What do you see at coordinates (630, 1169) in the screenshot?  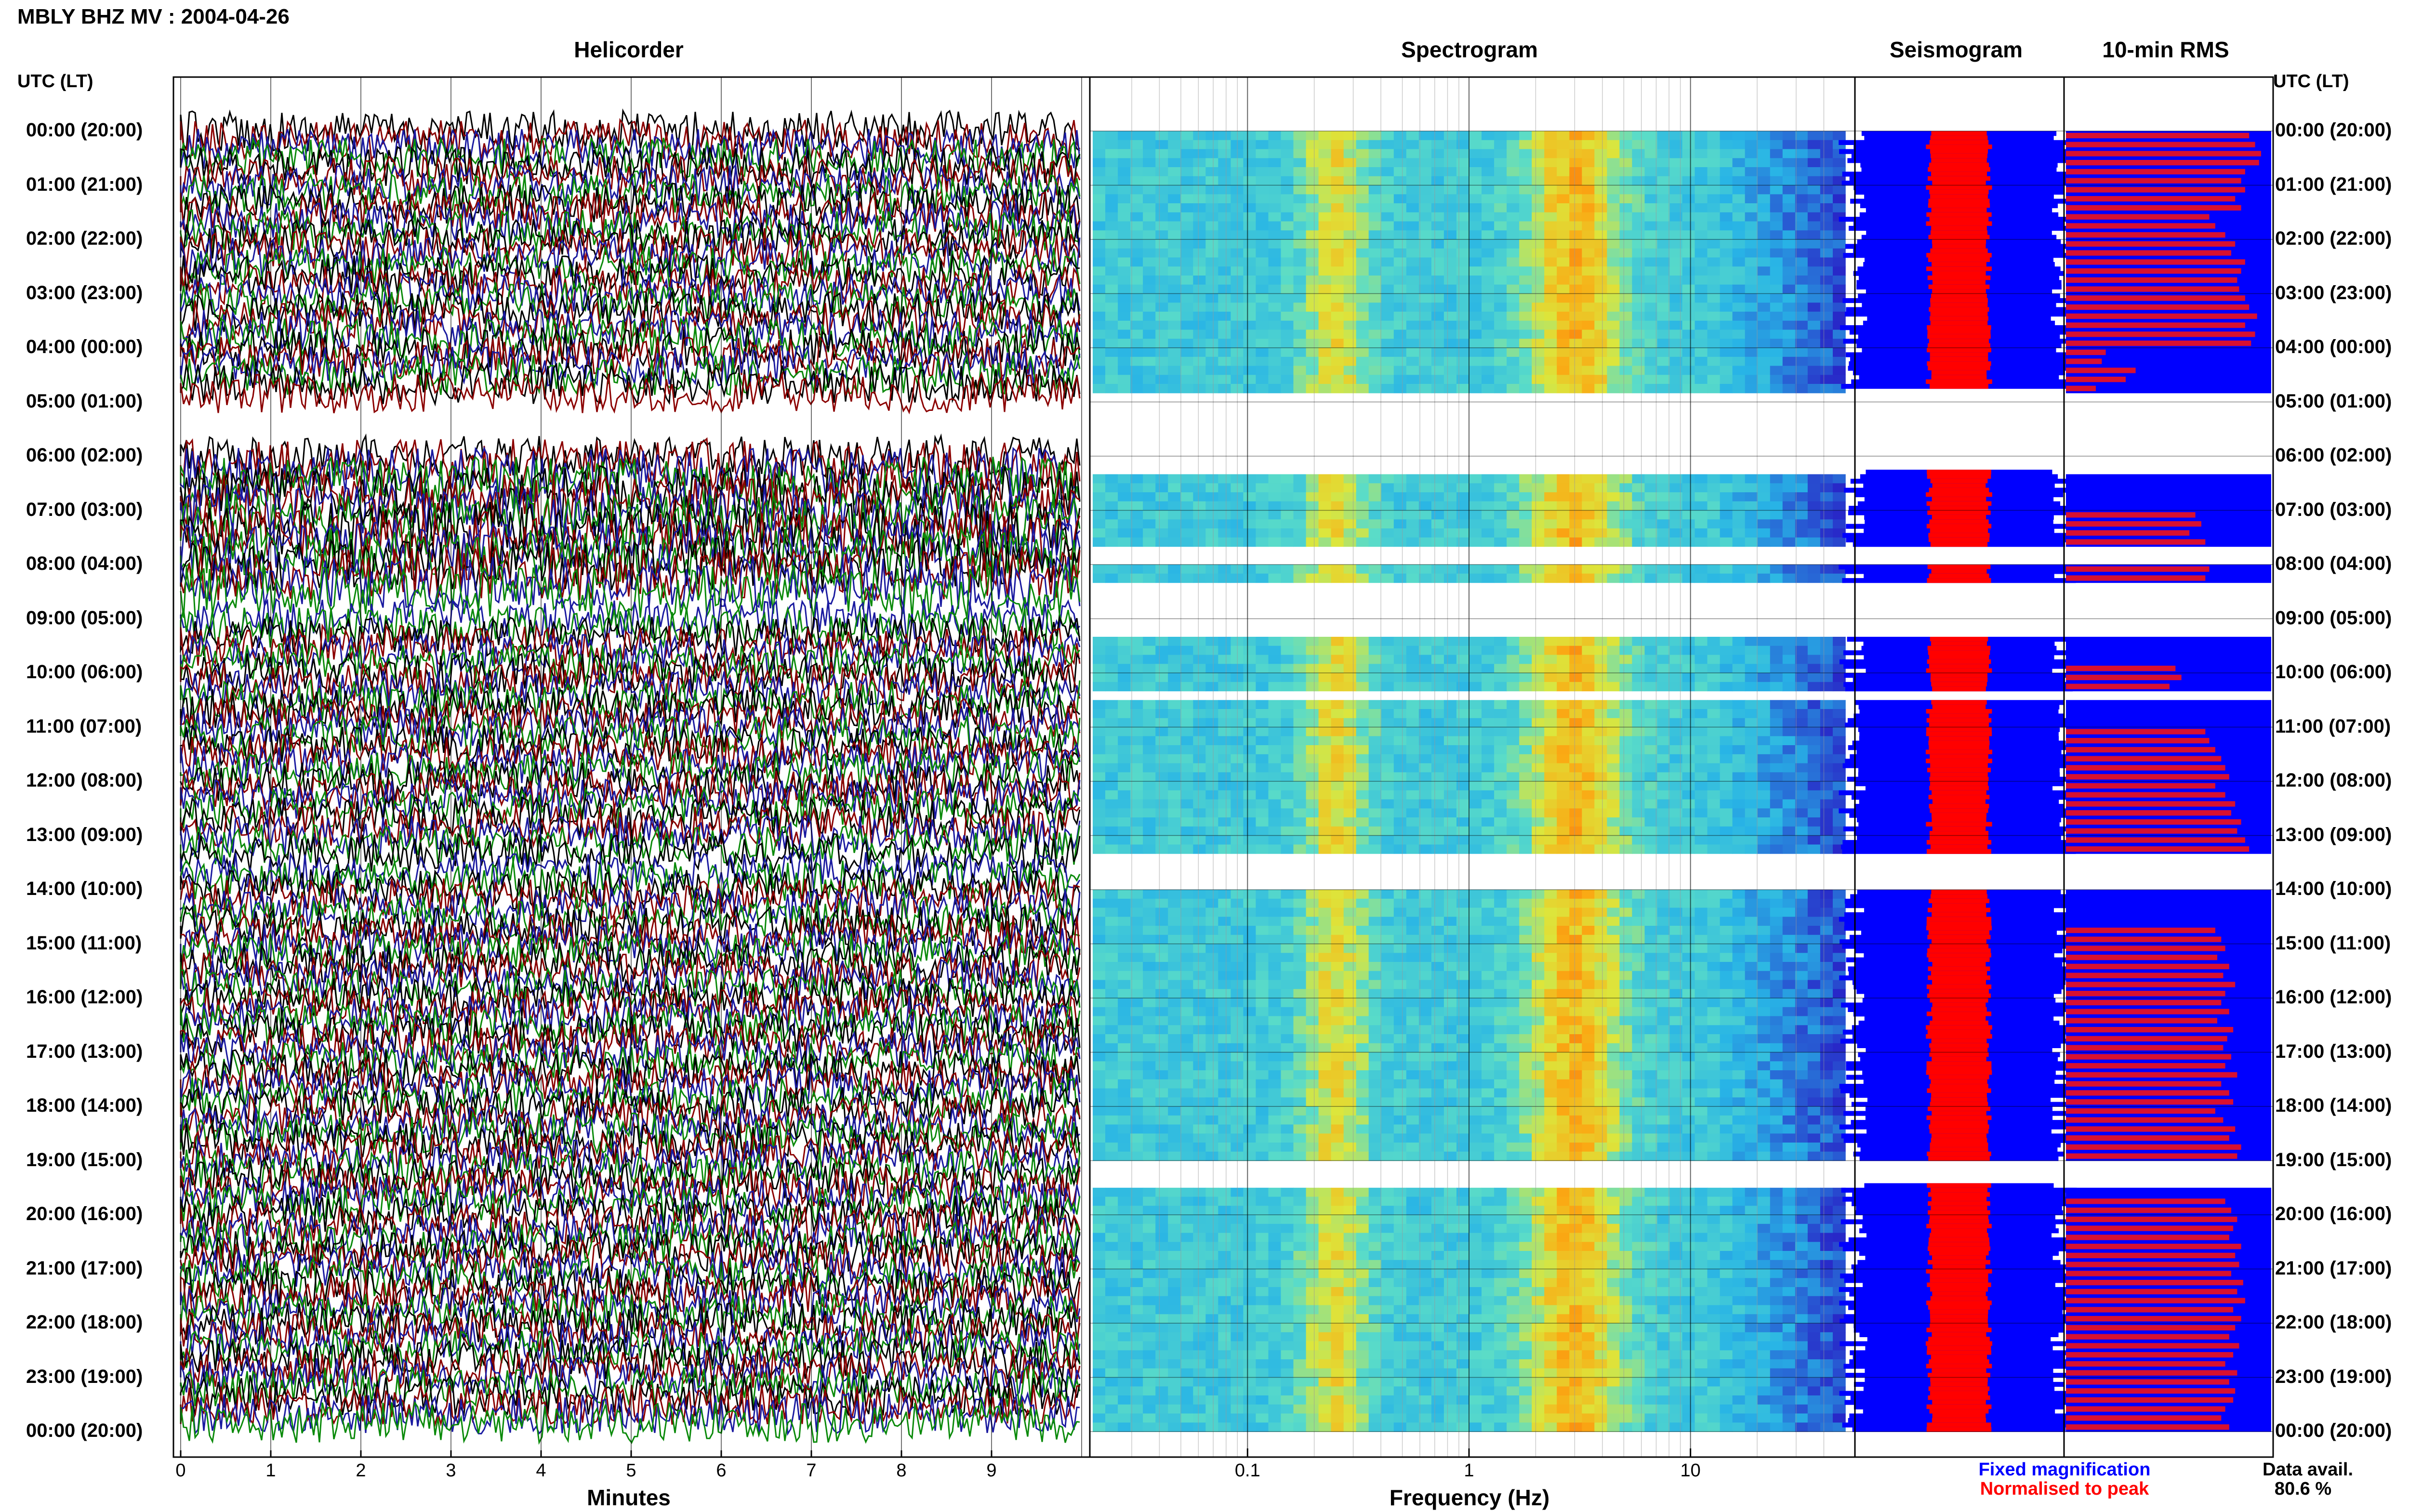 I see `helicorder-trace` at bounding box center [630, 1169].